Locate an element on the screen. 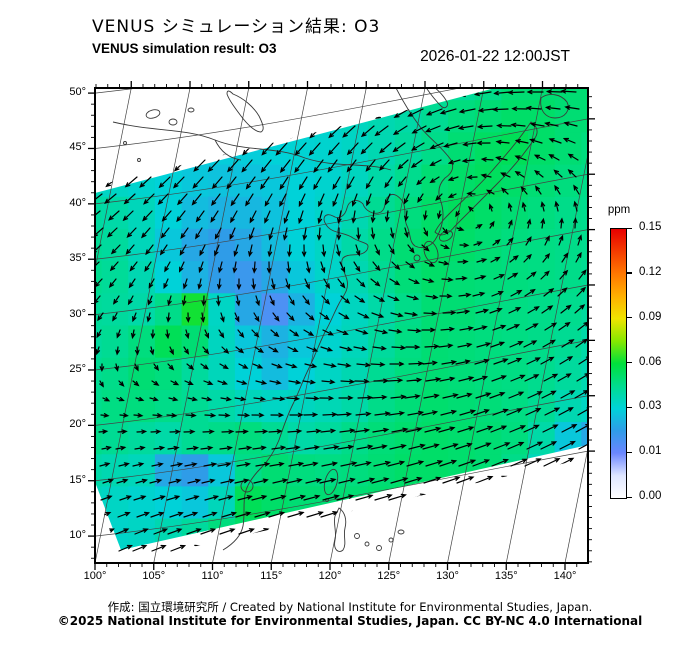 This screenshot has width=700, height=649. lat-axis-tick-label: 45° is located at coordinates (77, 147).